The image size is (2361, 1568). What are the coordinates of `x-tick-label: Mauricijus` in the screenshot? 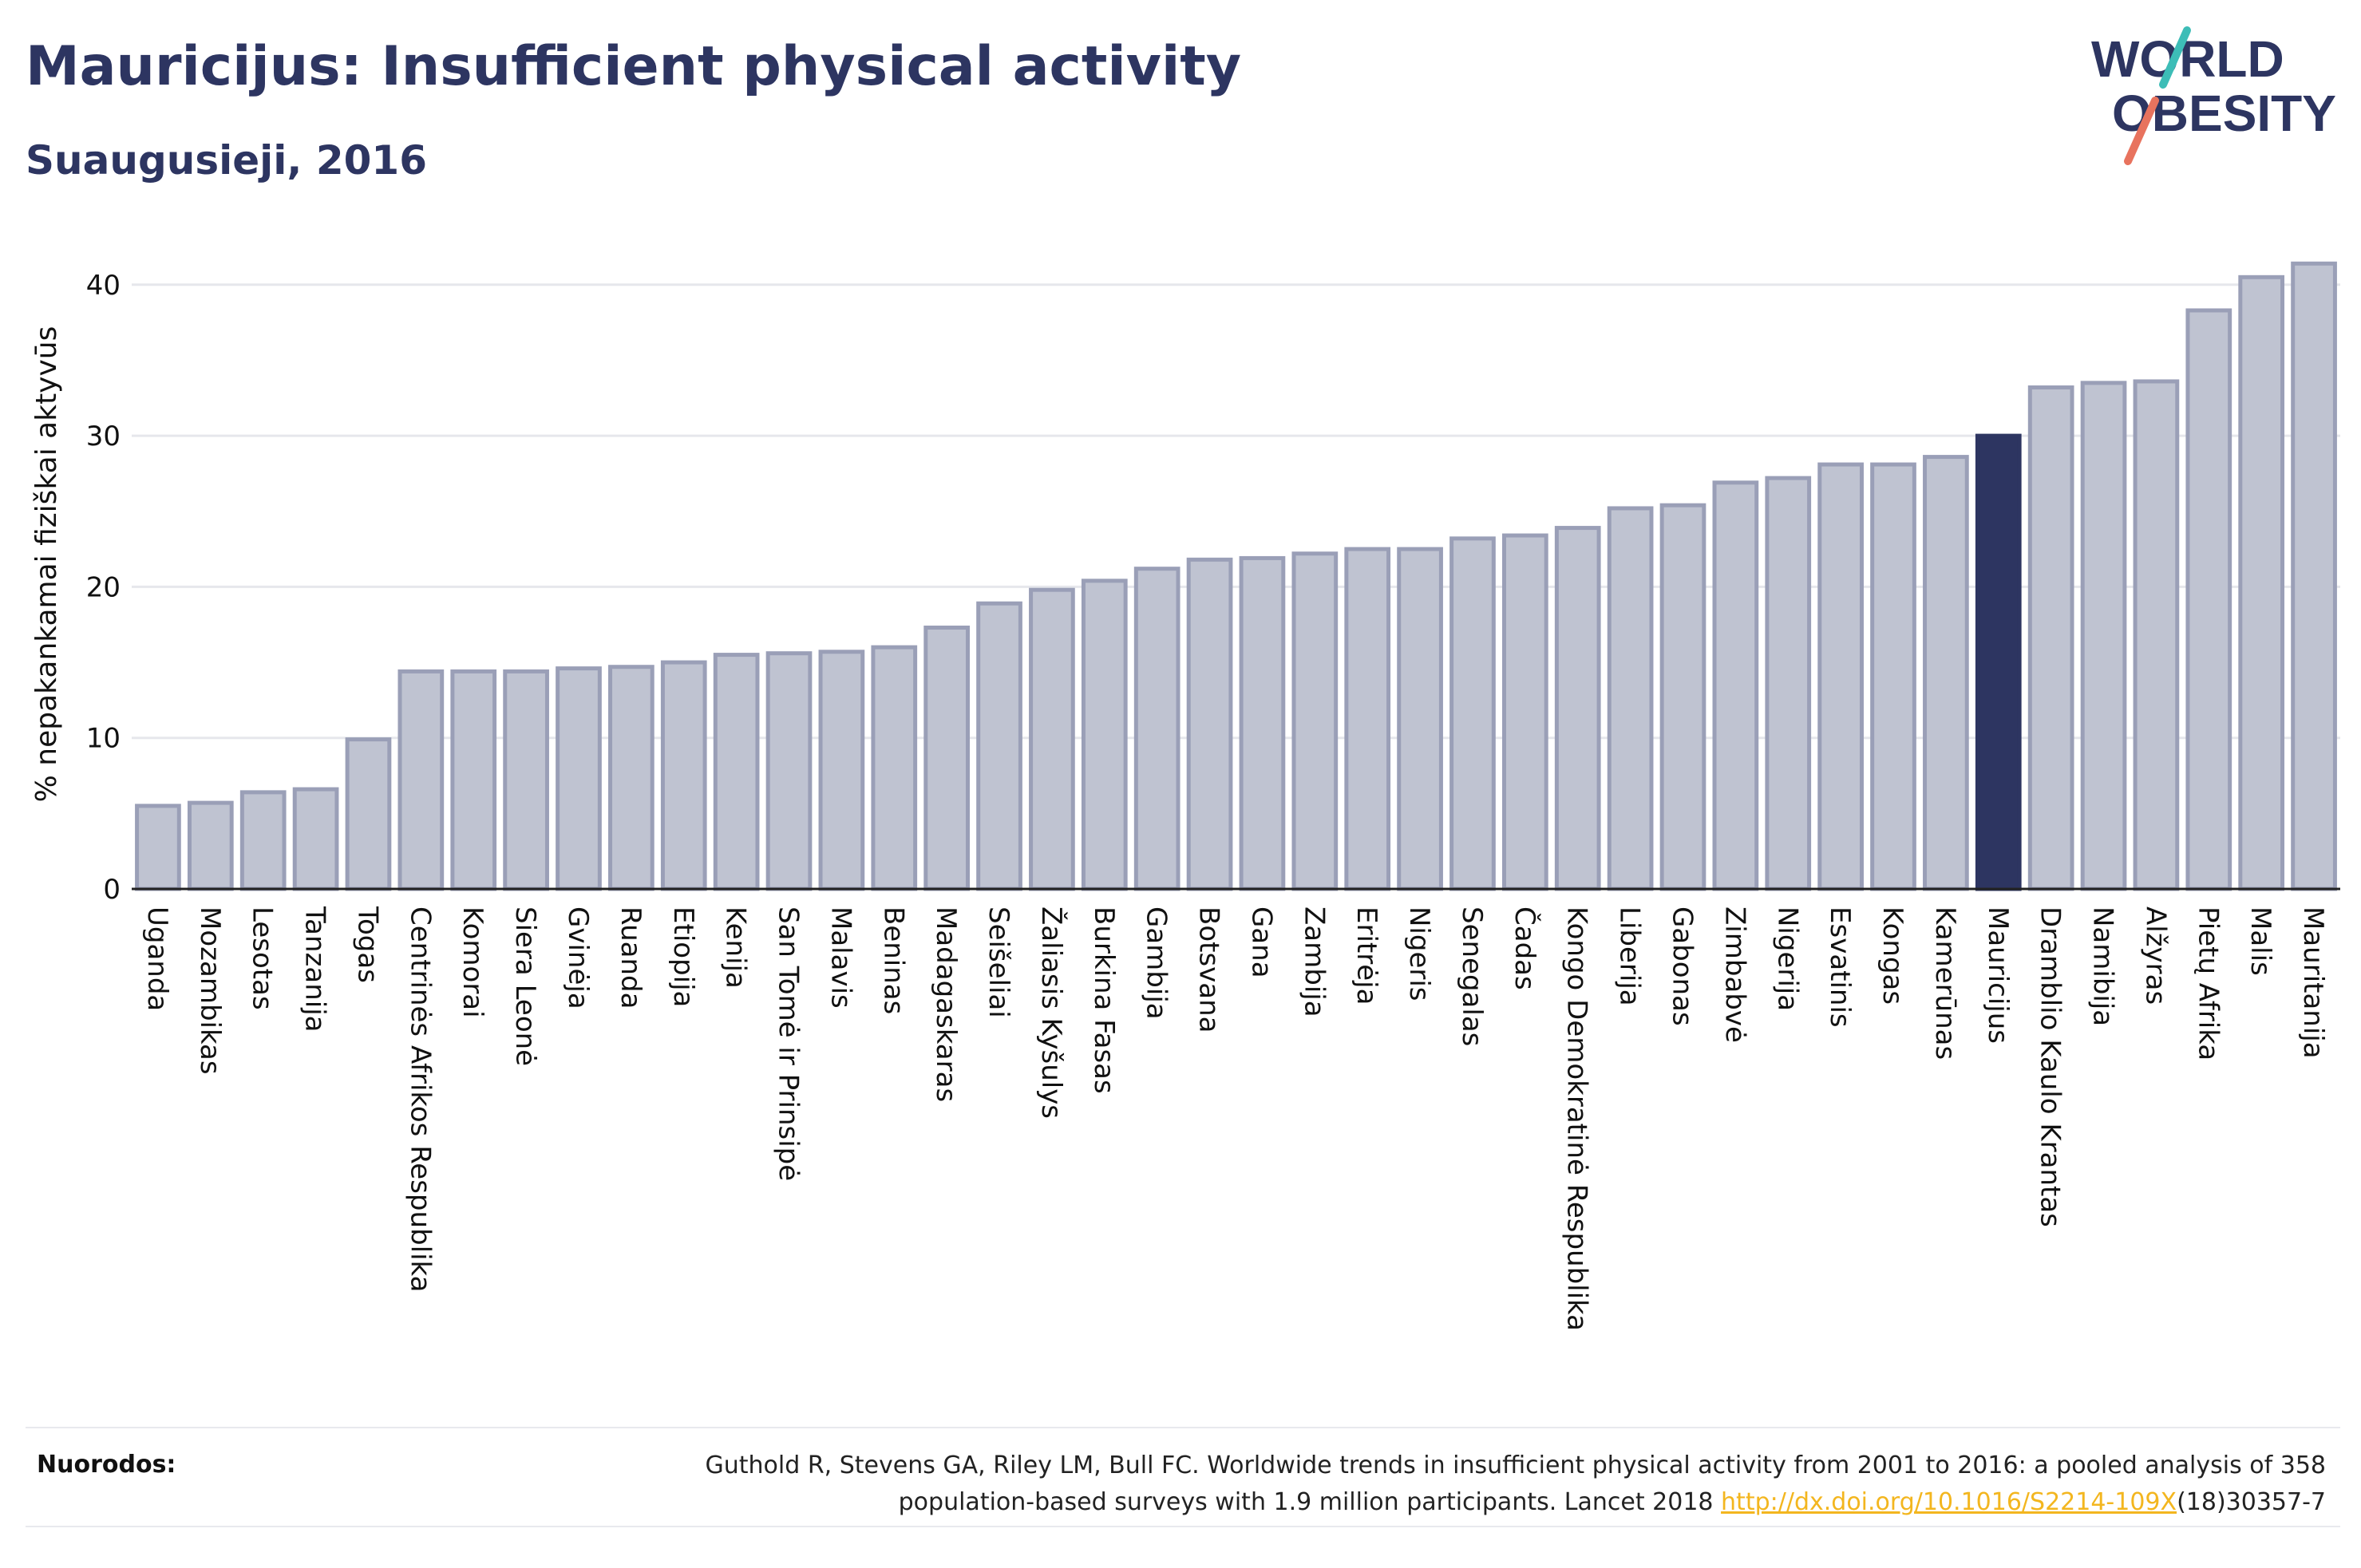 It's located at (1998, 975).